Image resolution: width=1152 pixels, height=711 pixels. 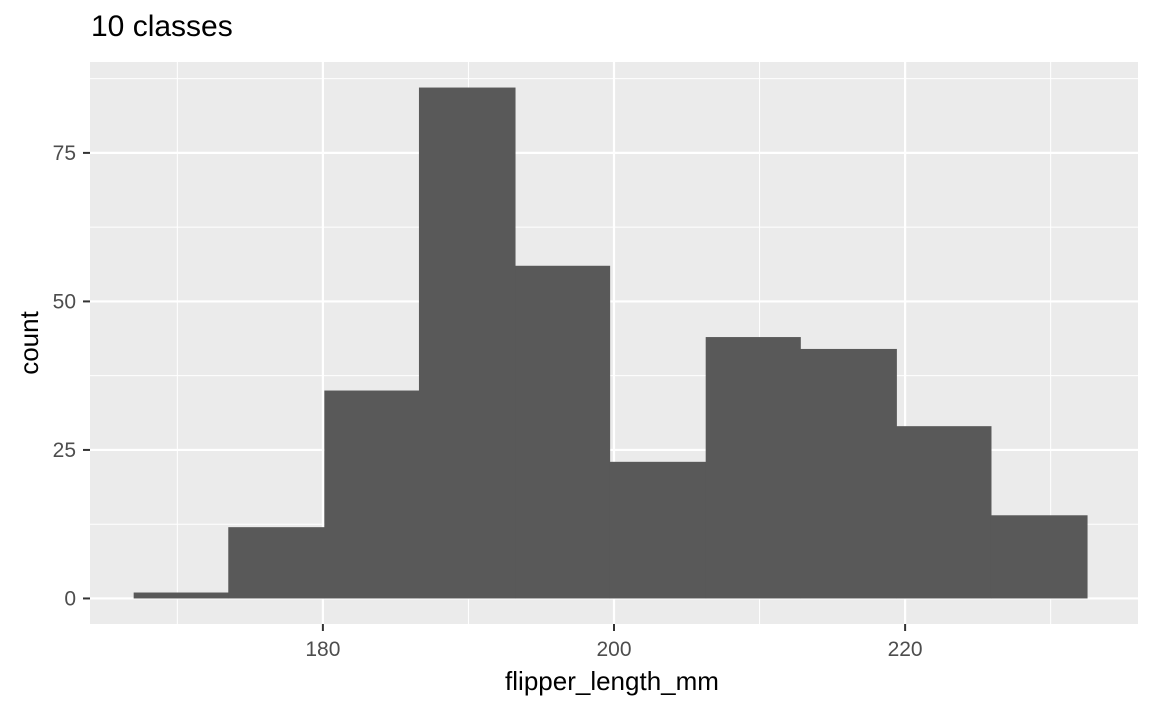 I want to click on y-tick-label: 75, so click(x=64, y=153).